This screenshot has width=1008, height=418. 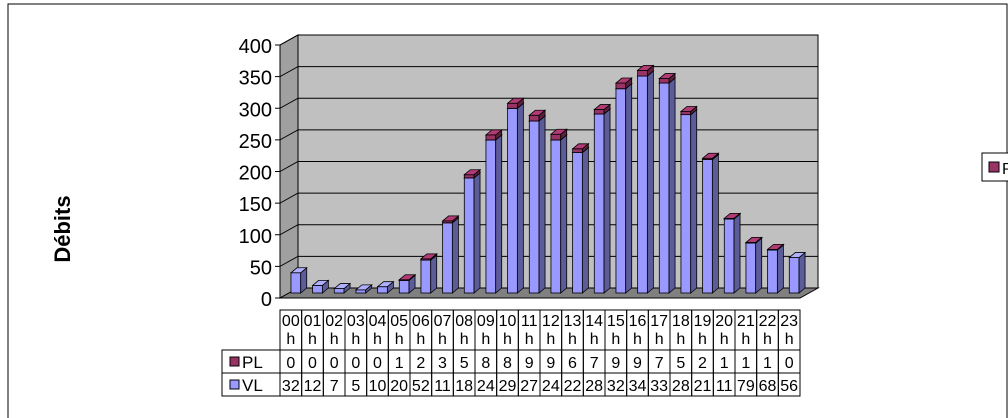 What do you see at coordinates (659, 363) in the screenshot?
I see `table-cell-value: 7` at bounding box center [659, 363].